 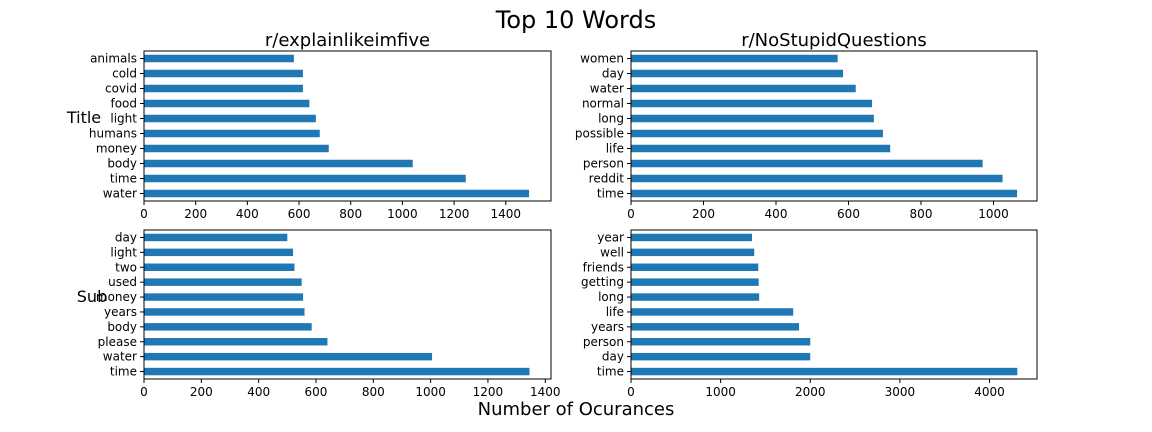 What do you see at coordinates (810, 392) in the screenshot?
I see `x-tick-label: 2000` at bounding box center [810, 392].